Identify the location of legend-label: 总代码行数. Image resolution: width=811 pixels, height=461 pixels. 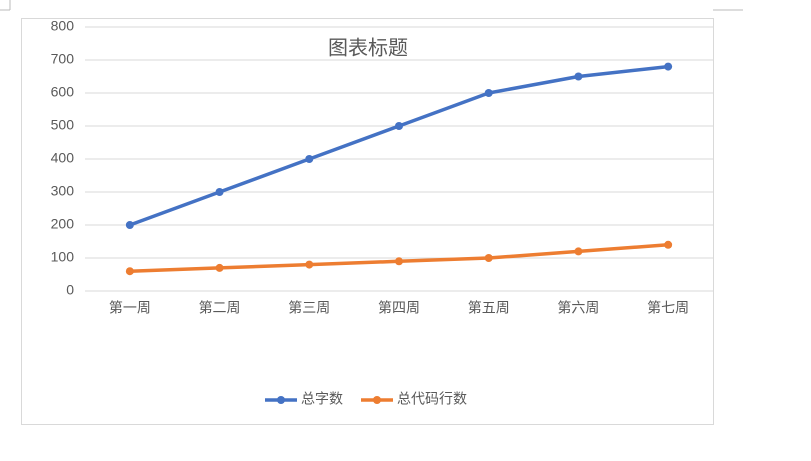
(432, 399).